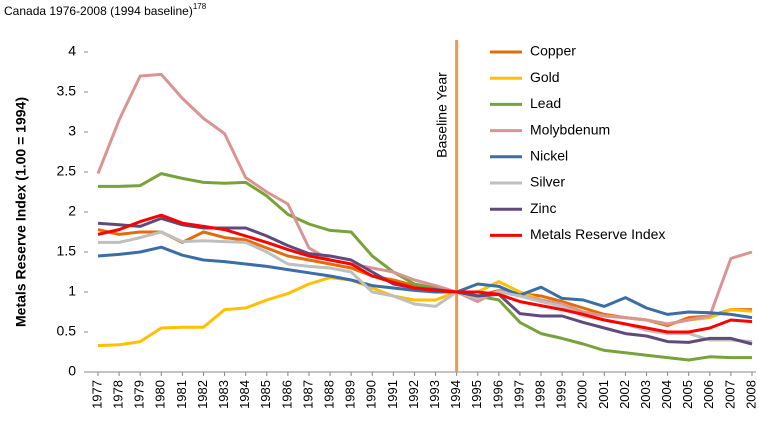 This screenshot has width=758, height=430. What do you see at coordinates (371, 394) in the screenshot?
I see `x-tick-label: 1990` at bounding box center [371, 394].